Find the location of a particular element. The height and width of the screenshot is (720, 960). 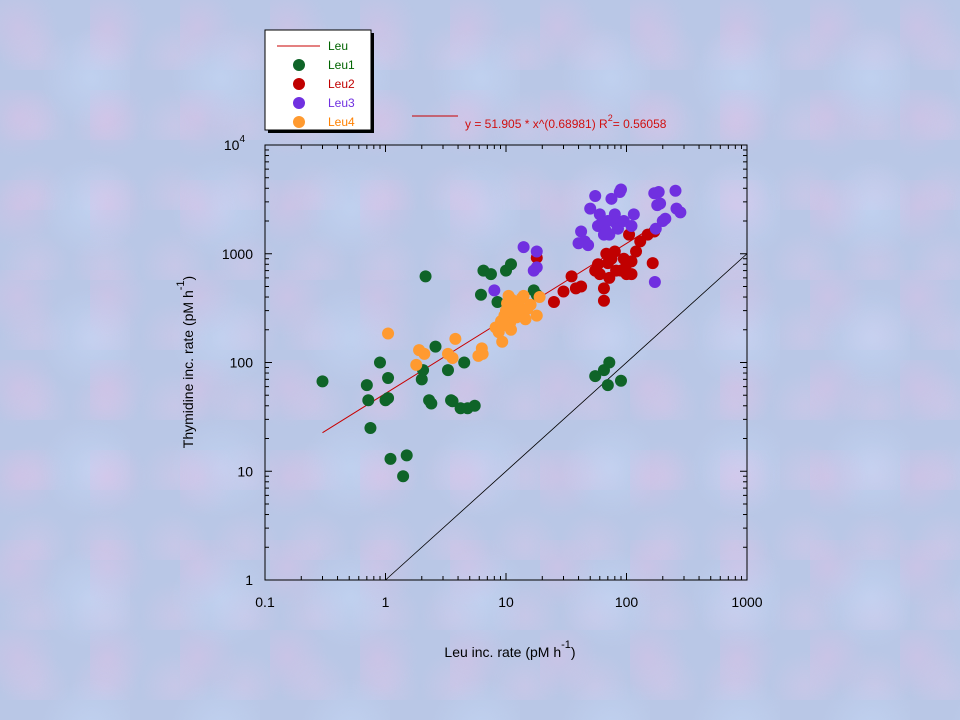

fit-equation-label: y = 51.905 * x^(0.68981) R2= 0.56058 is located at coordinates (566, 122).